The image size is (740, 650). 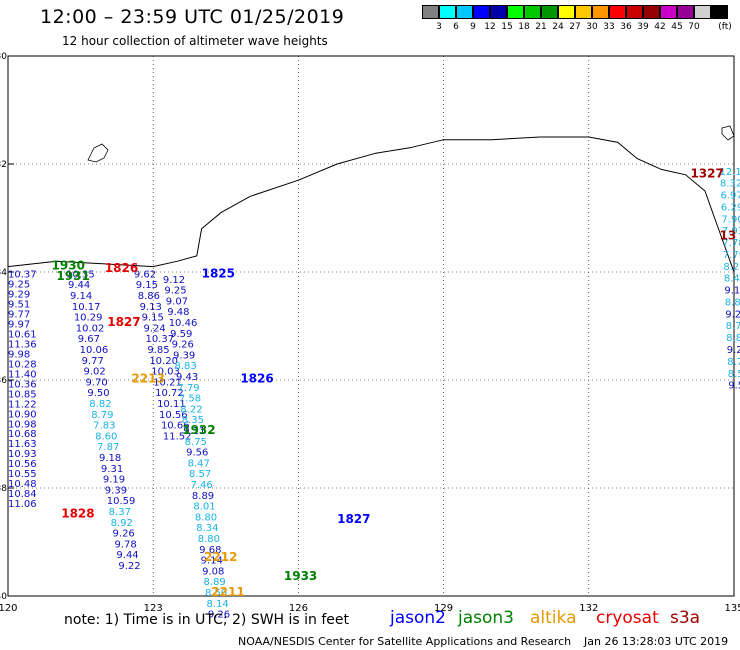 What do you see at coordinates (22, 484) in the screenshot?
I see `wave-height-label: 10.48` at bounding box center [22, 484].